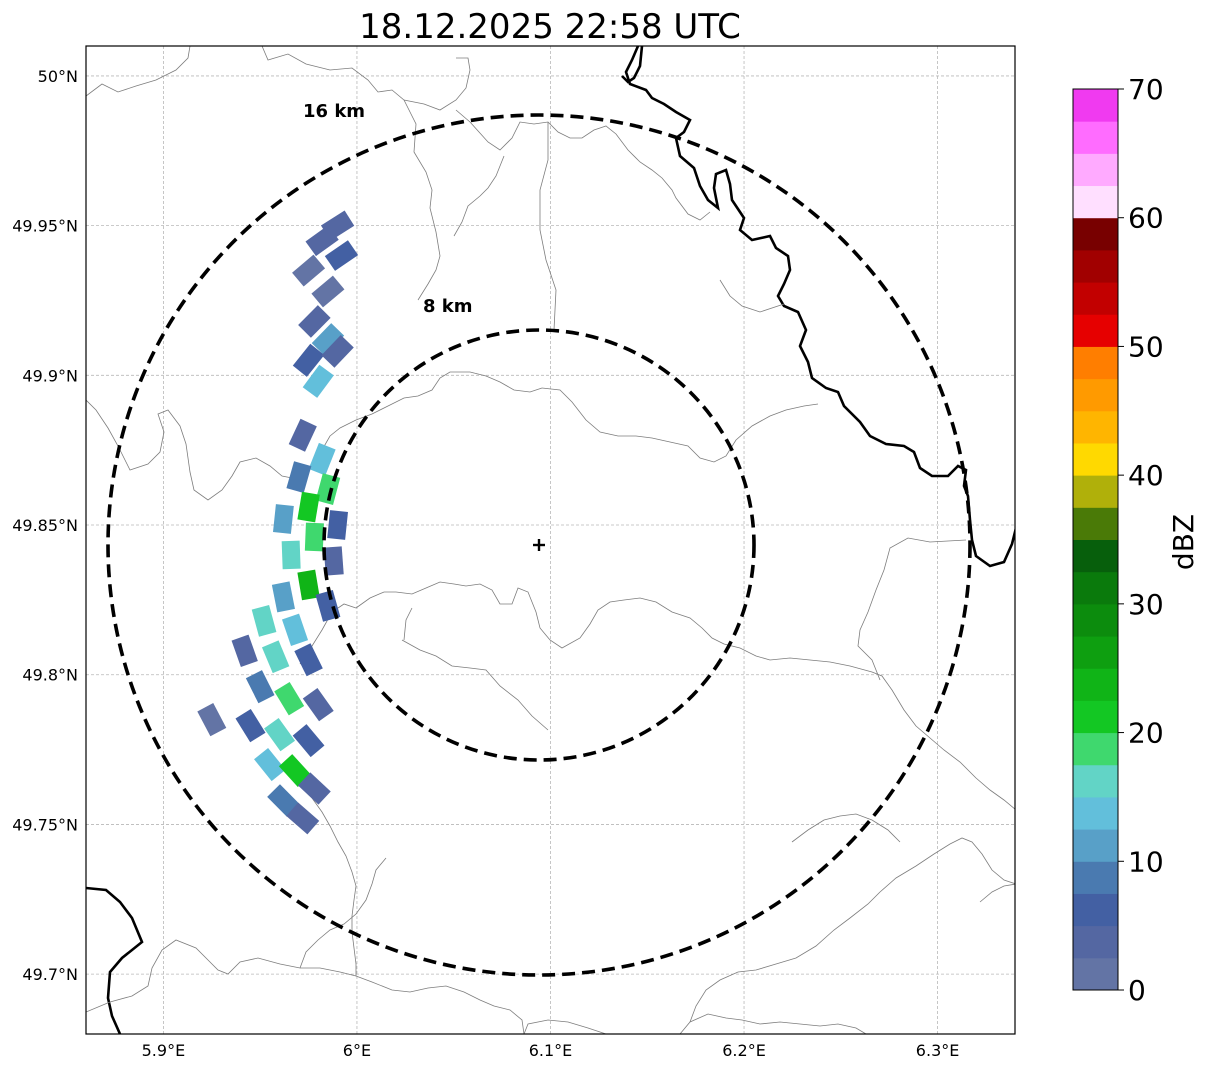  What do you see at coordinates (1146, 475) in the screenshot?
I see `colorbar-tick-label: 40` at bounding box center [1146, 475].